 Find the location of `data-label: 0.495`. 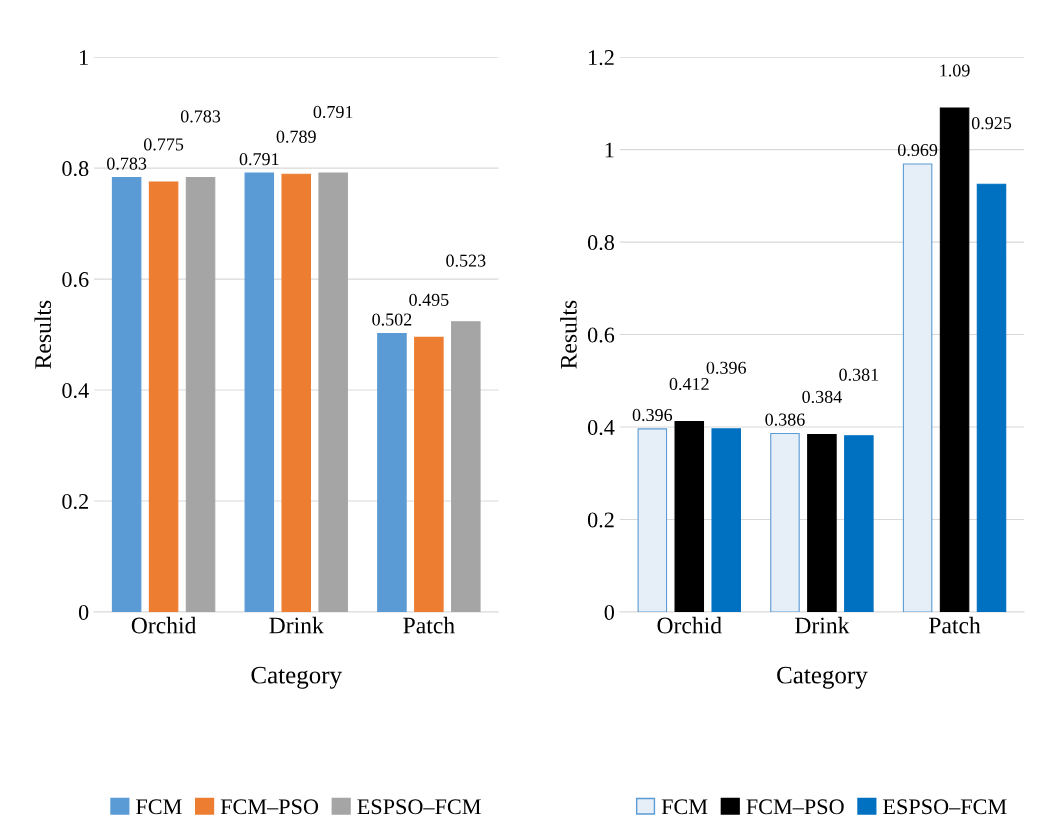

data-label: 0.495 is located at coordinates (429, 299).